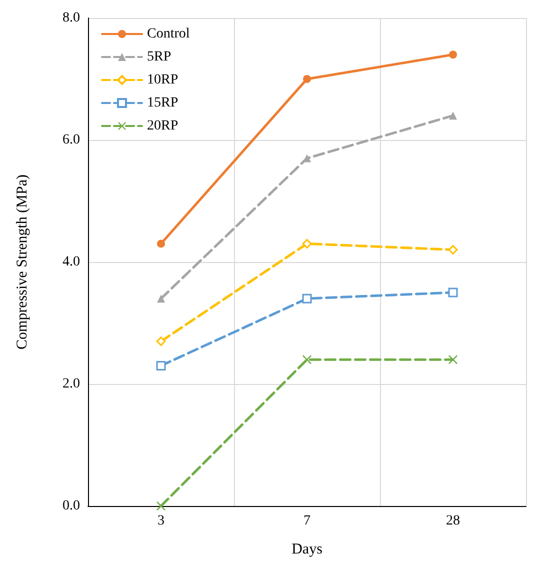  I want to click on legend-label: 15RP, so click(162, 103).